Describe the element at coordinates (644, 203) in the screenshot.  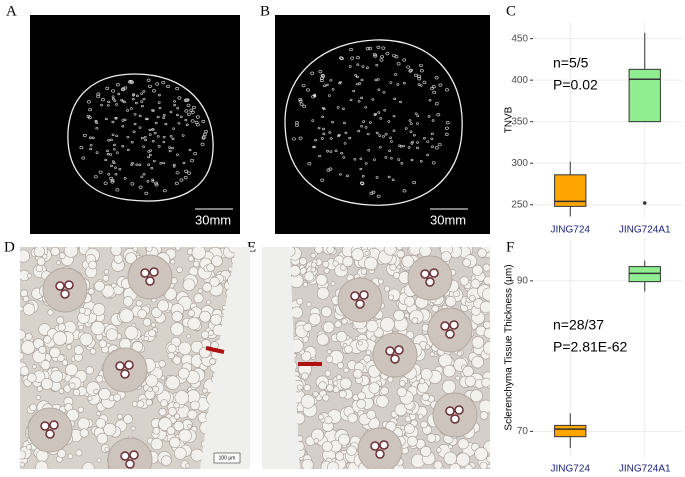
I see `outlier` at that location.